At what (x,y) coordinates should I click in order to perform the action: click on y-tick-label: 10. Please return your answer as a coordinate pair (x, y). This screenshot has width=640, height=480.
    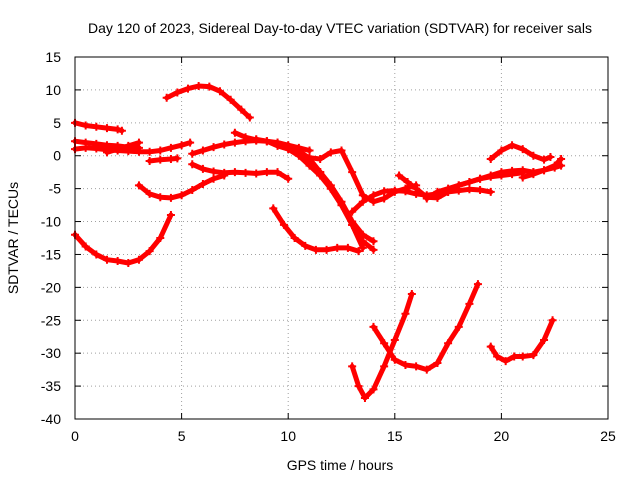
    Looking at the image, I should click on (53, 90).